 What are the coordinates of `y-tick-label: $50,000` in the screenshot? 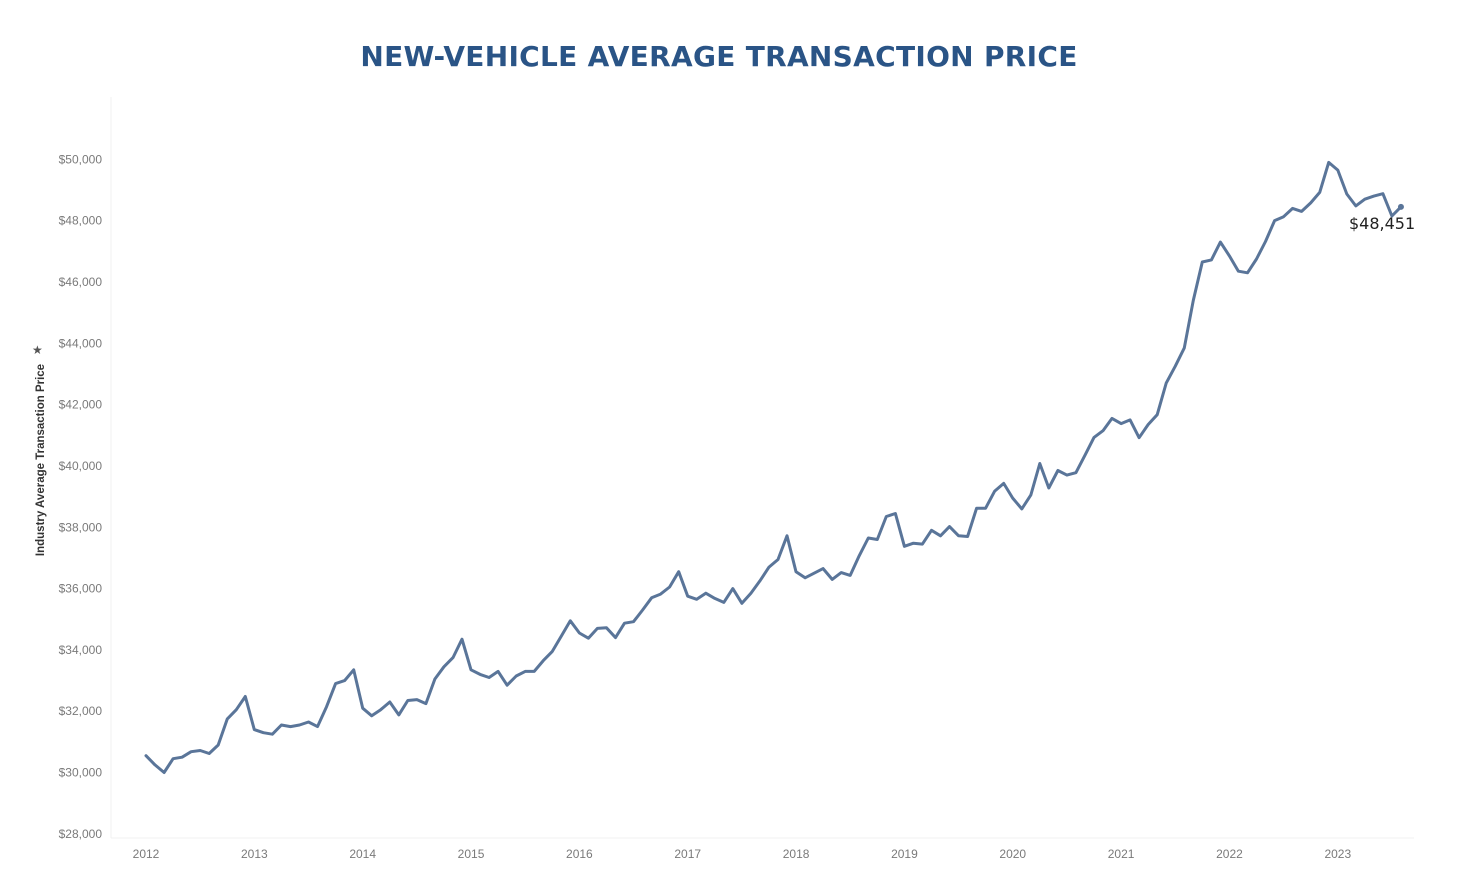 It's located at (81, 159).